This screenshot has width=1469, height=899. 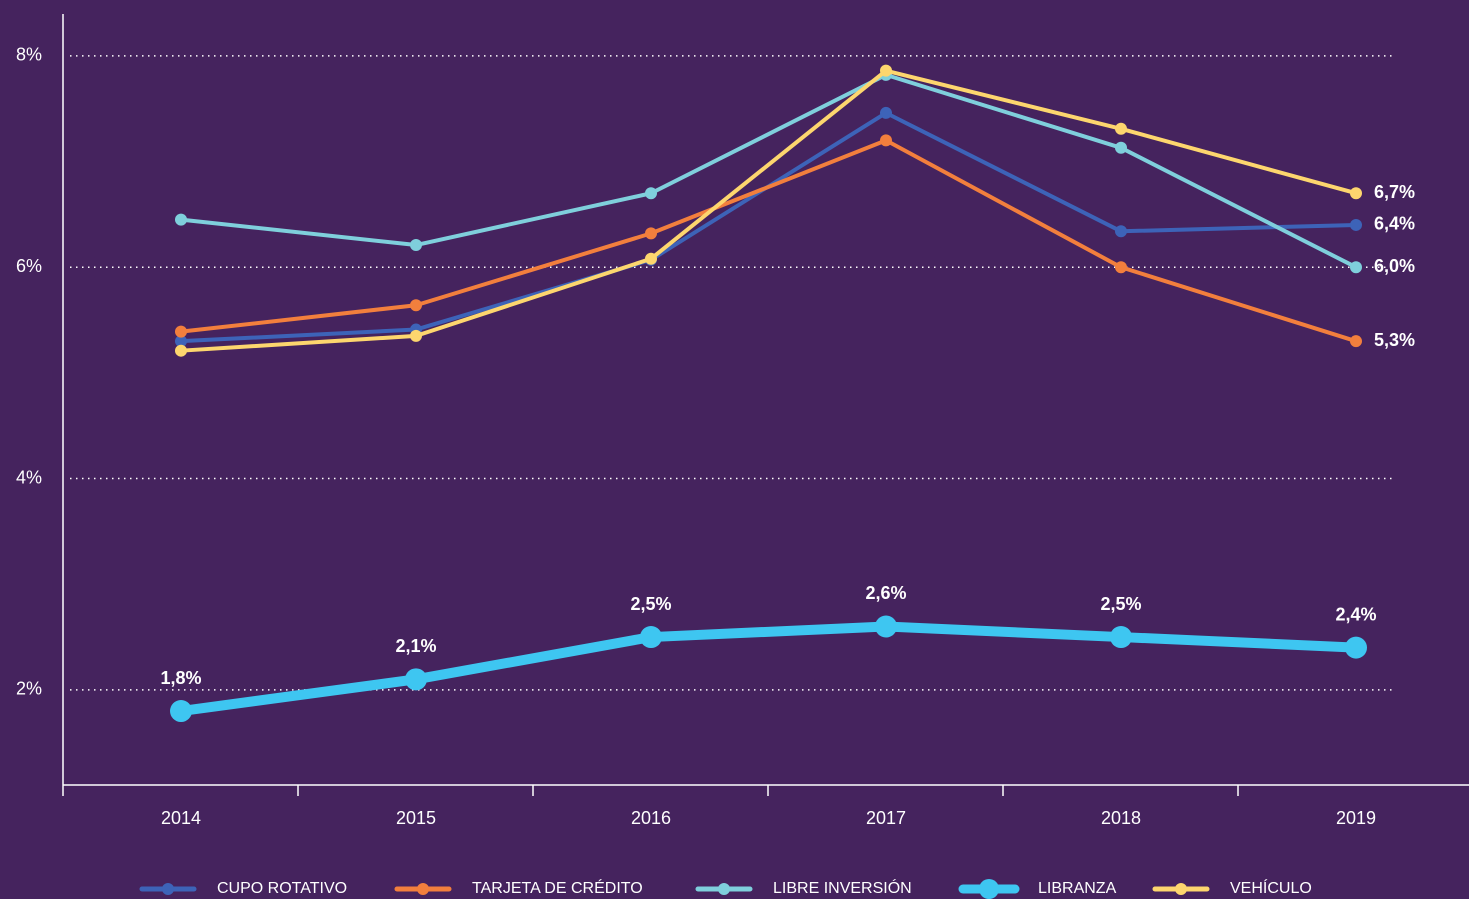 I want to click on value-label: 6,0%, so click(x=1394, y=266).